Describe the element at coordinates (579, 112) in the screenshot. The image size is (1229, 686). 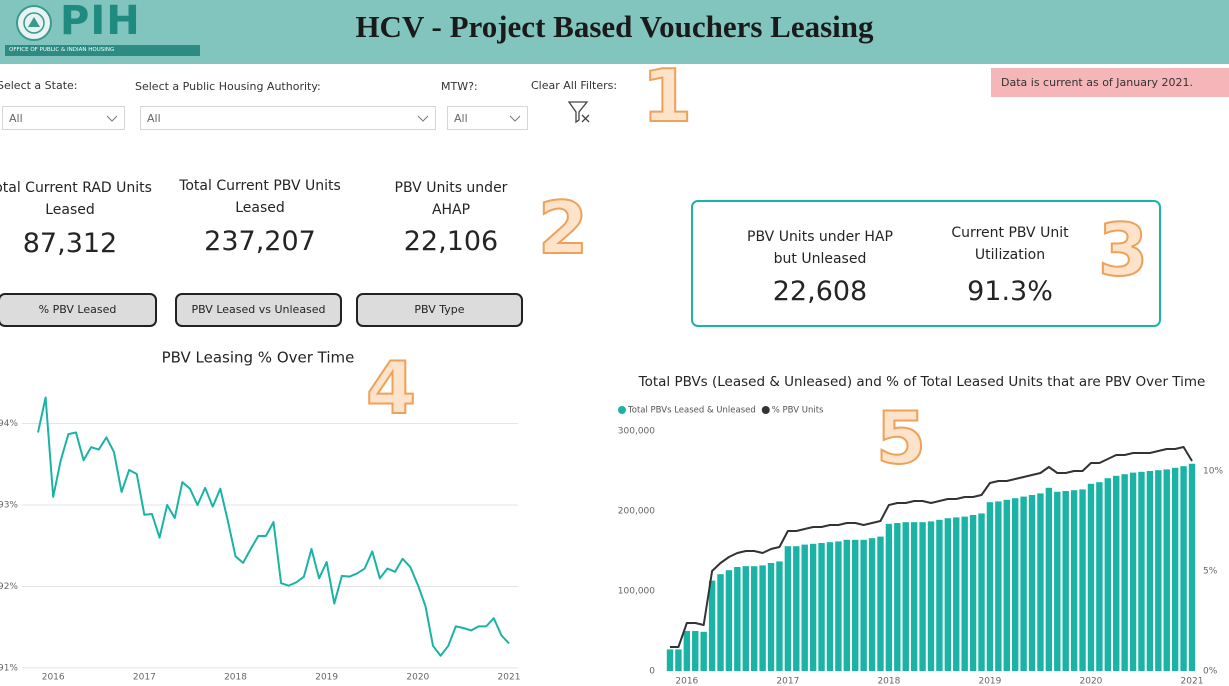
I see `clear-filters-icon` at that location.